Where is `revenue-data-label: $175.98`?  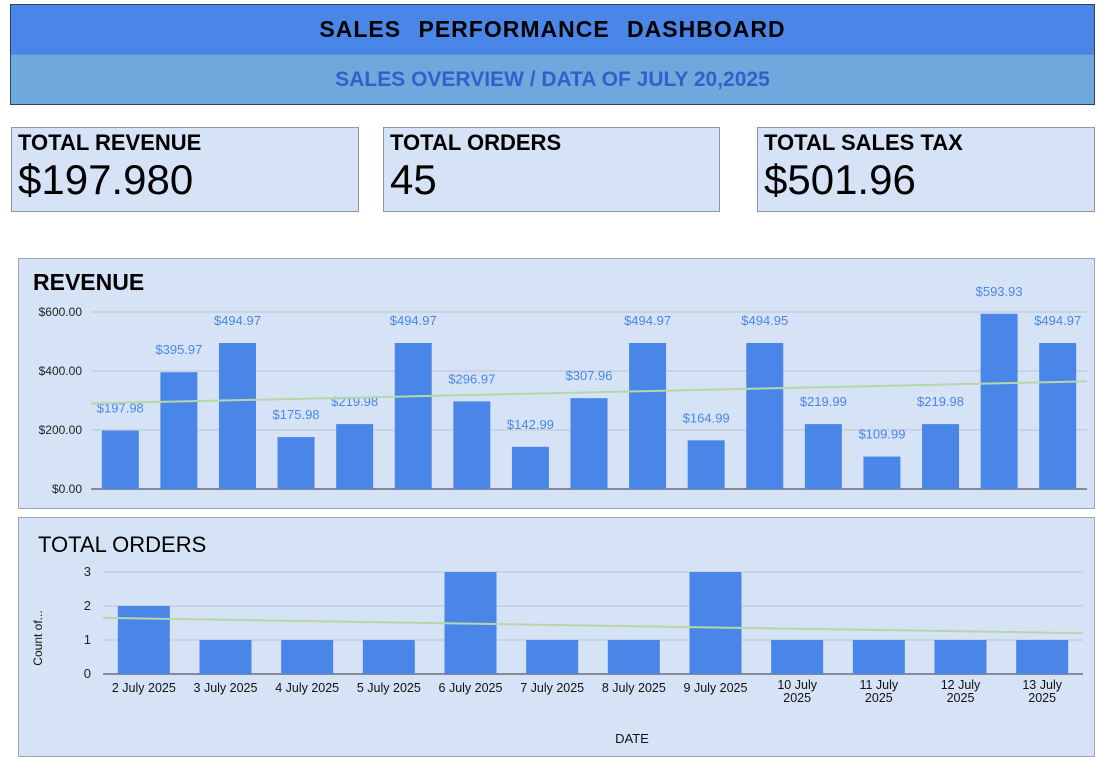
revenue-data-label: $175.98 is located at coordinates (296, 414).